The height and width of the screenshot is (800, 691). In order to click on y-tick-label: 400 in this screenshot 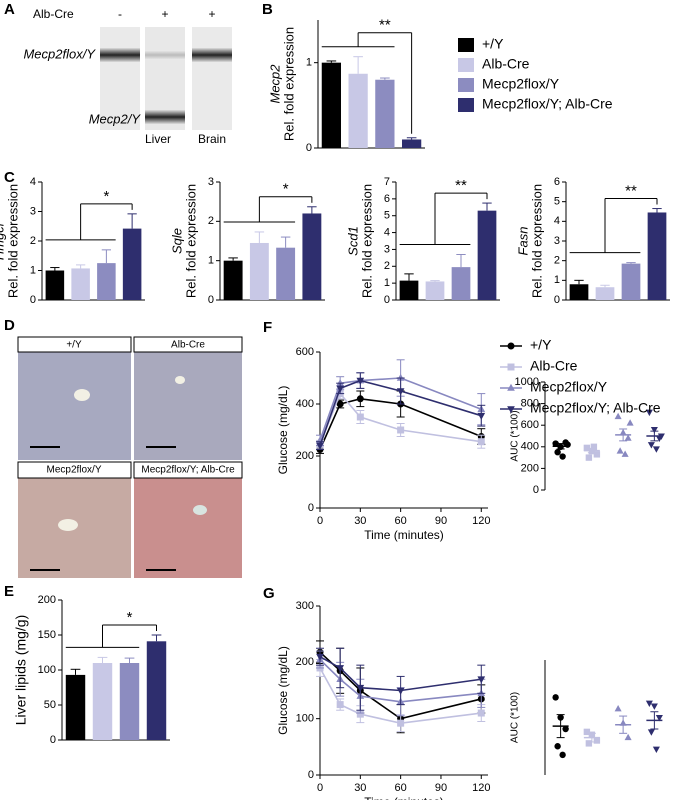, I will do `click(305, 404)`.